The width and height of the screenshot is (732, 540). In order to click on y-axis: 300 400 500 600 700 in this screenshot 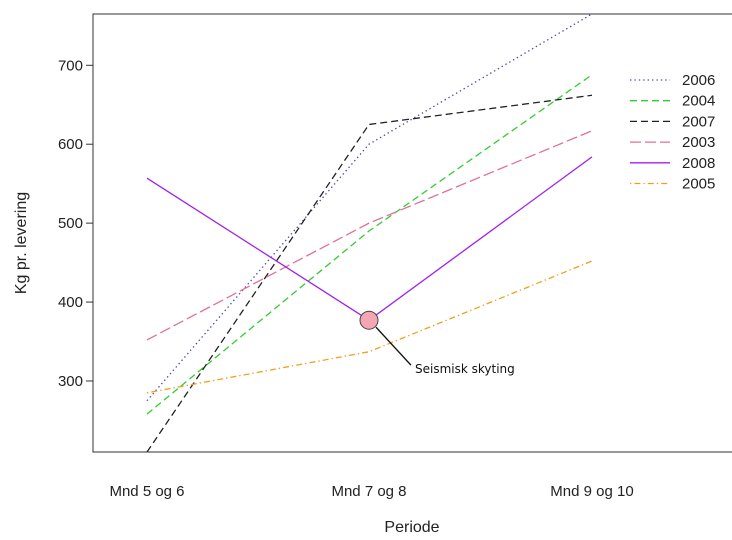, I will do `click(75, 223)`.